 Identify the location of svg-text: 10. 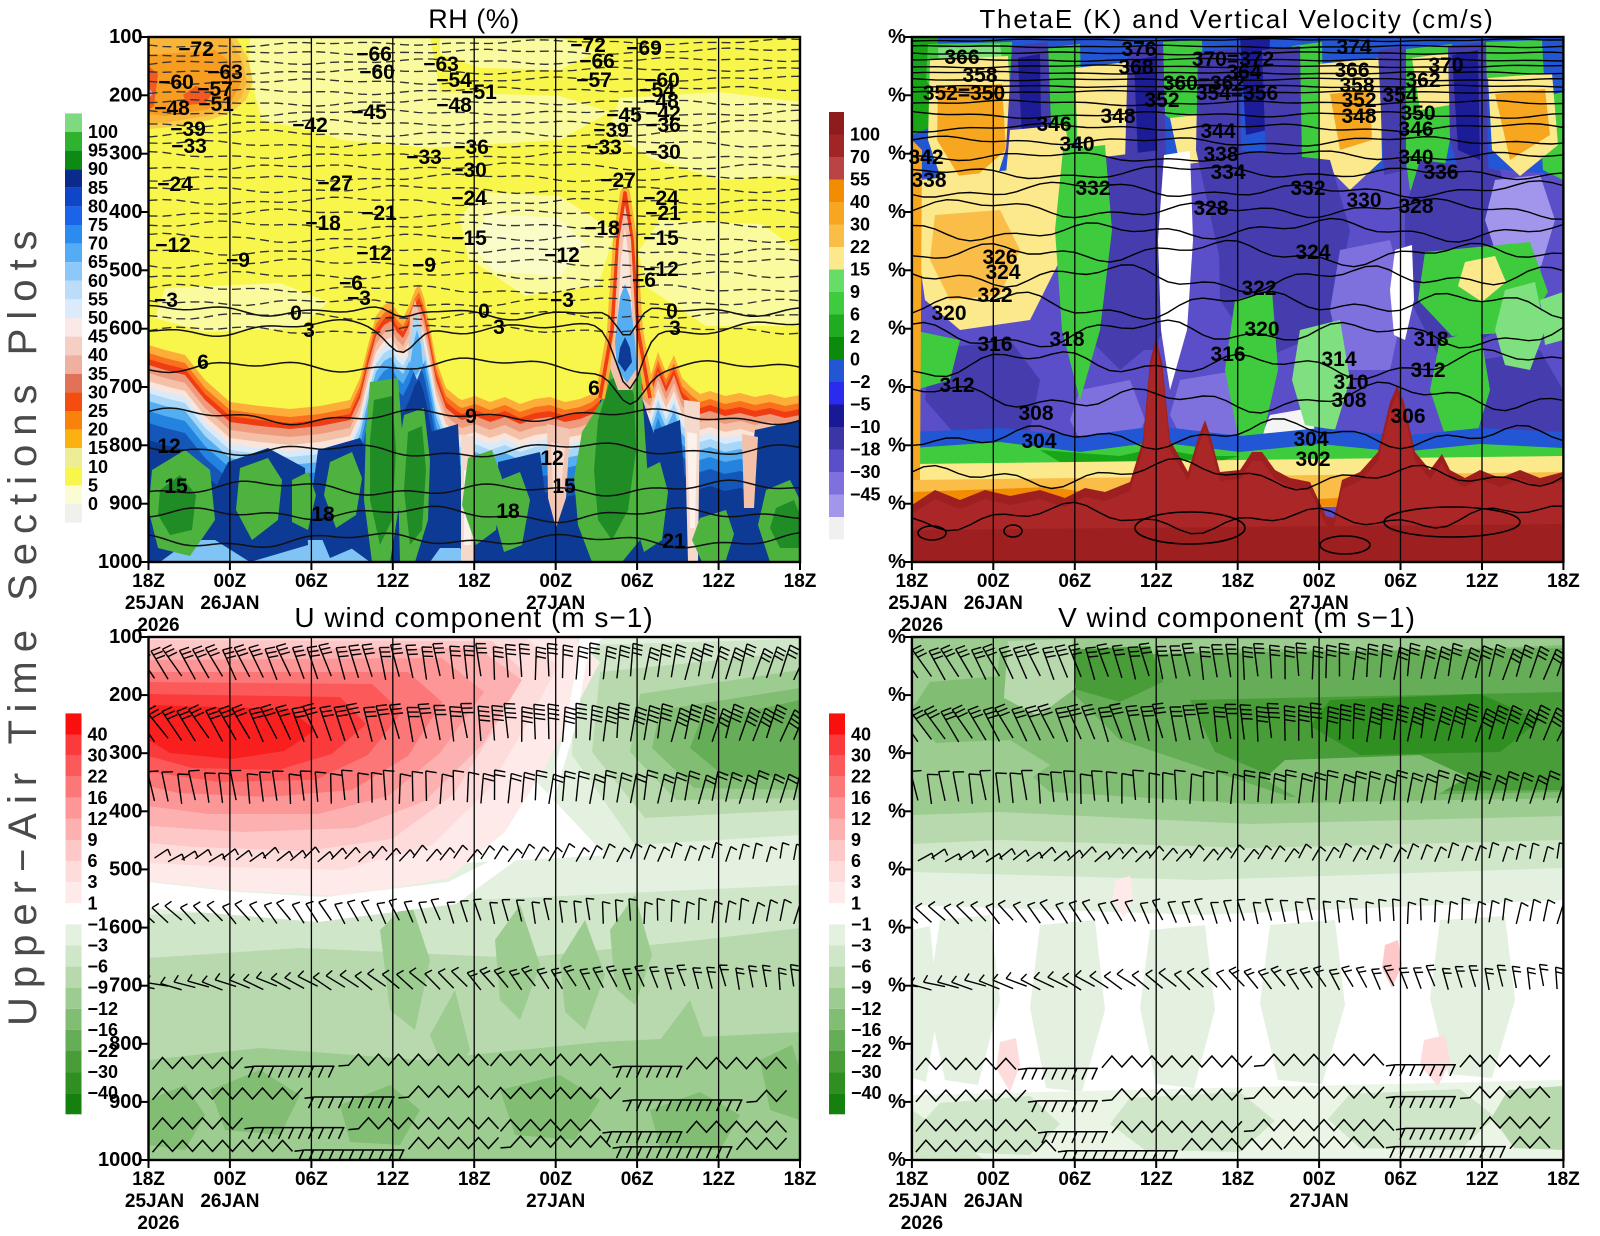
(98, 467).